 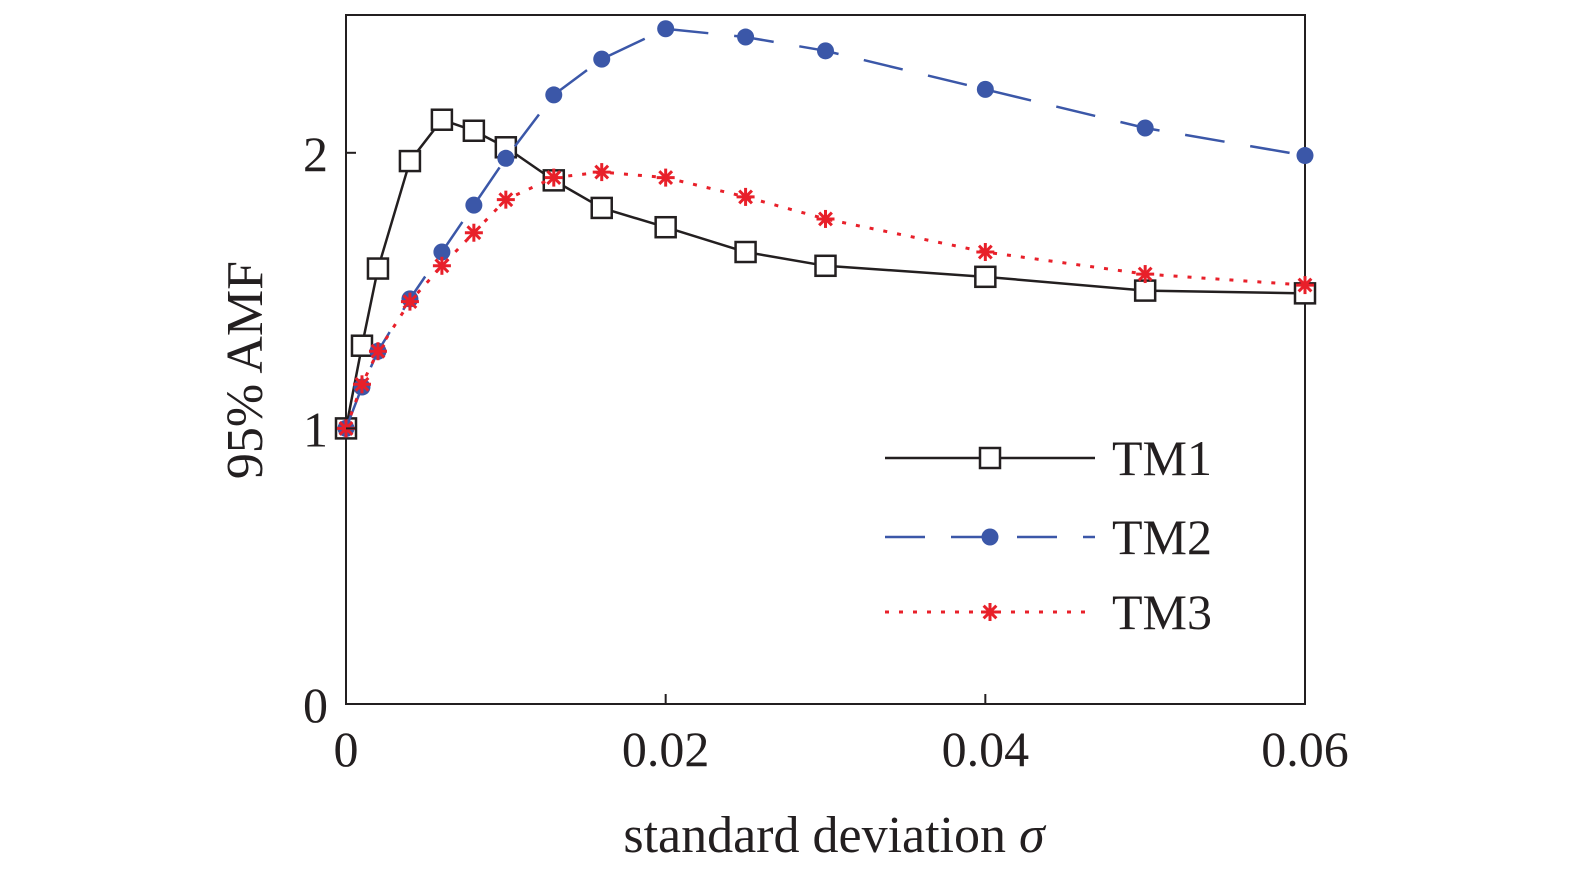 I want to click on y-axis-label: 95% AMF, so click(x=245, y=370).